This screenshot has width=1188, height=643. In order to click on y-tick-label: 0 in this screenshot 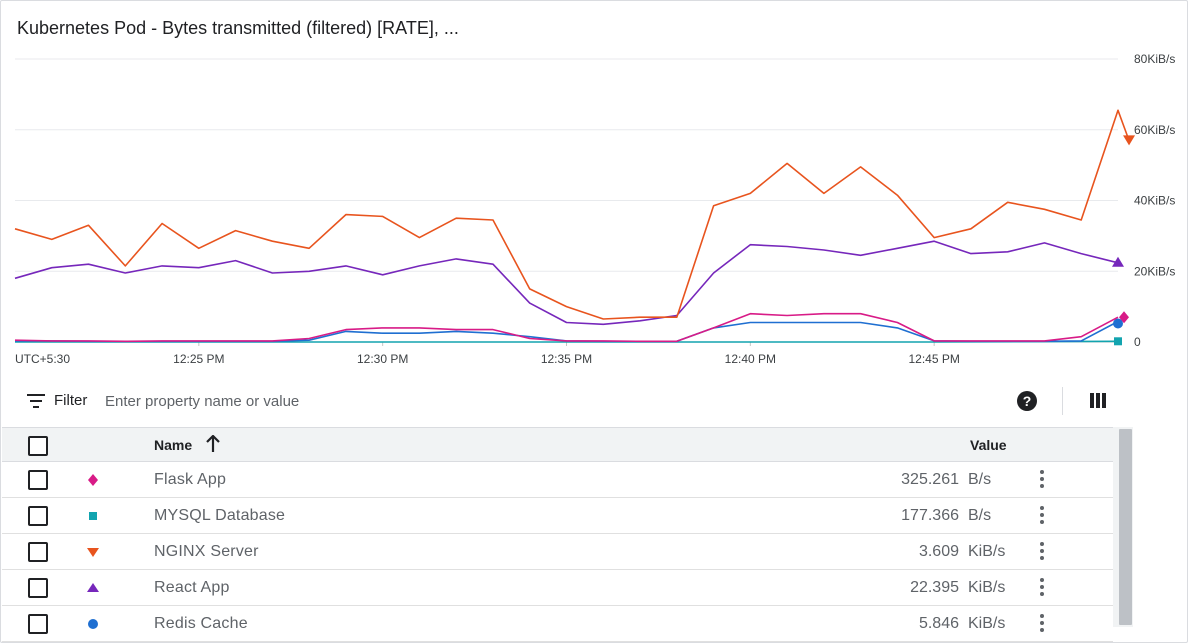, I will do `click(1137, 342)`.